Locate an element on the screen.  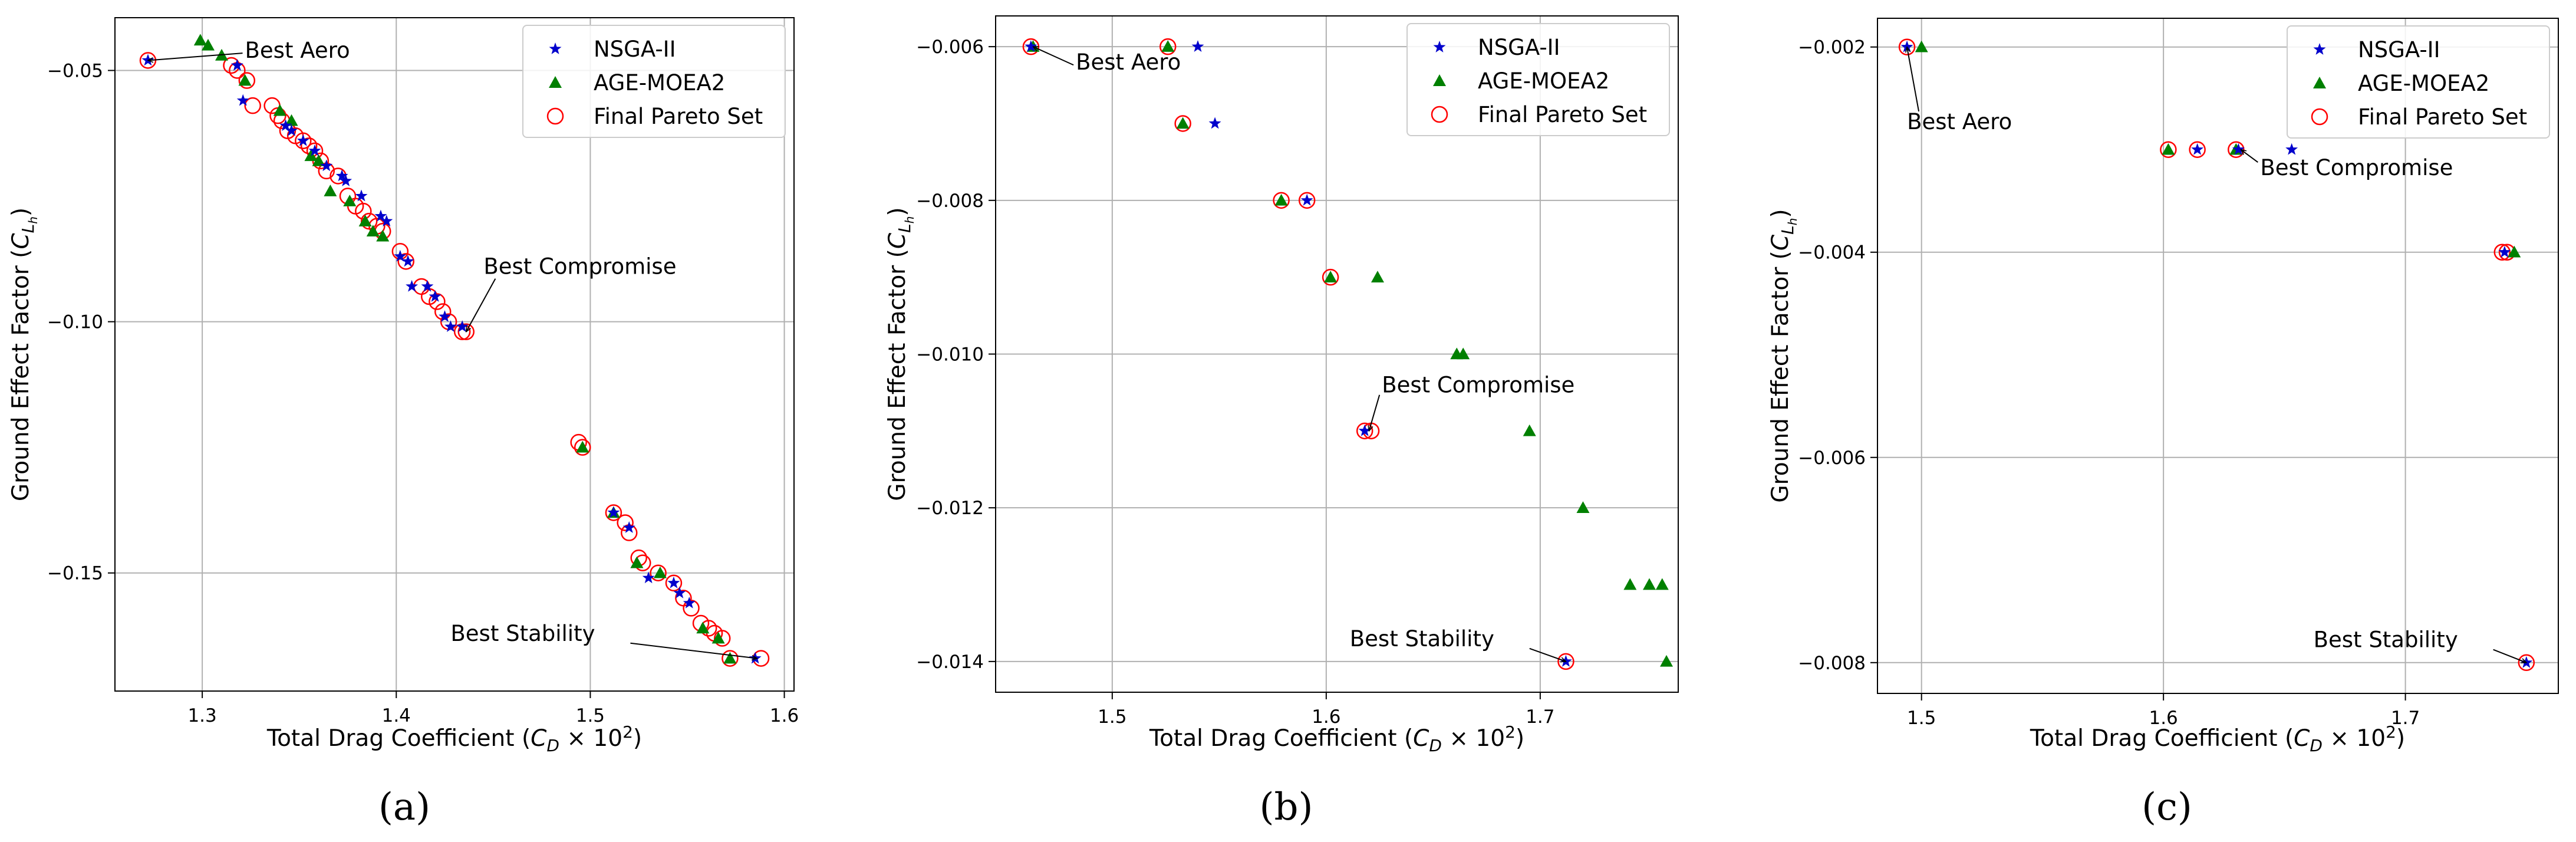
y-tick-label: −0.014 is located at coordinates (950, 663).